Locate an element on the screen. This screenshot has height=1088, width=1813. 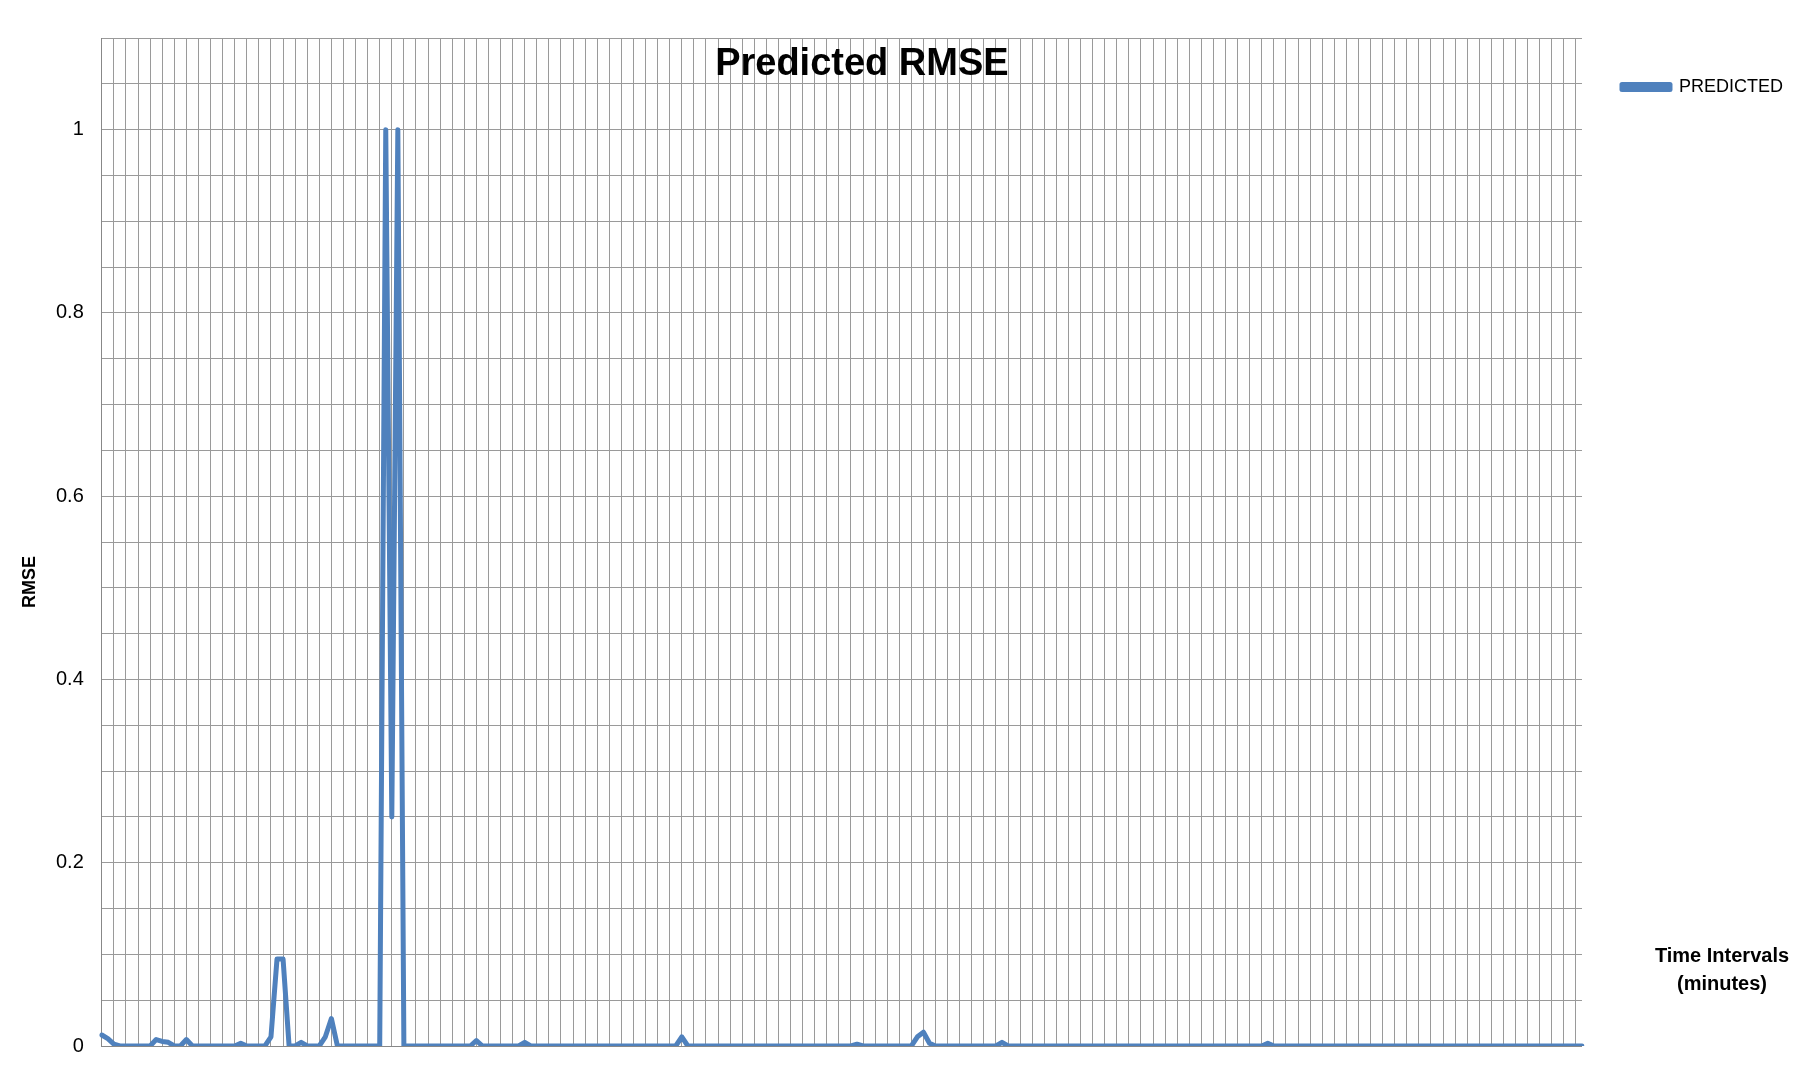
legend-label: PREDICTED is located at coordinates (1731, 85).